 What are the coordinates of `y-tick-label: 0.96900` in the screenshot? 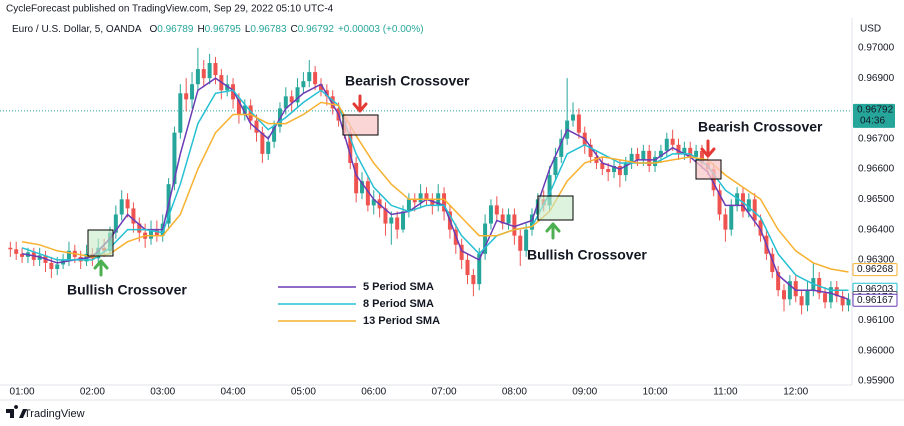 It's located at (876, 78).